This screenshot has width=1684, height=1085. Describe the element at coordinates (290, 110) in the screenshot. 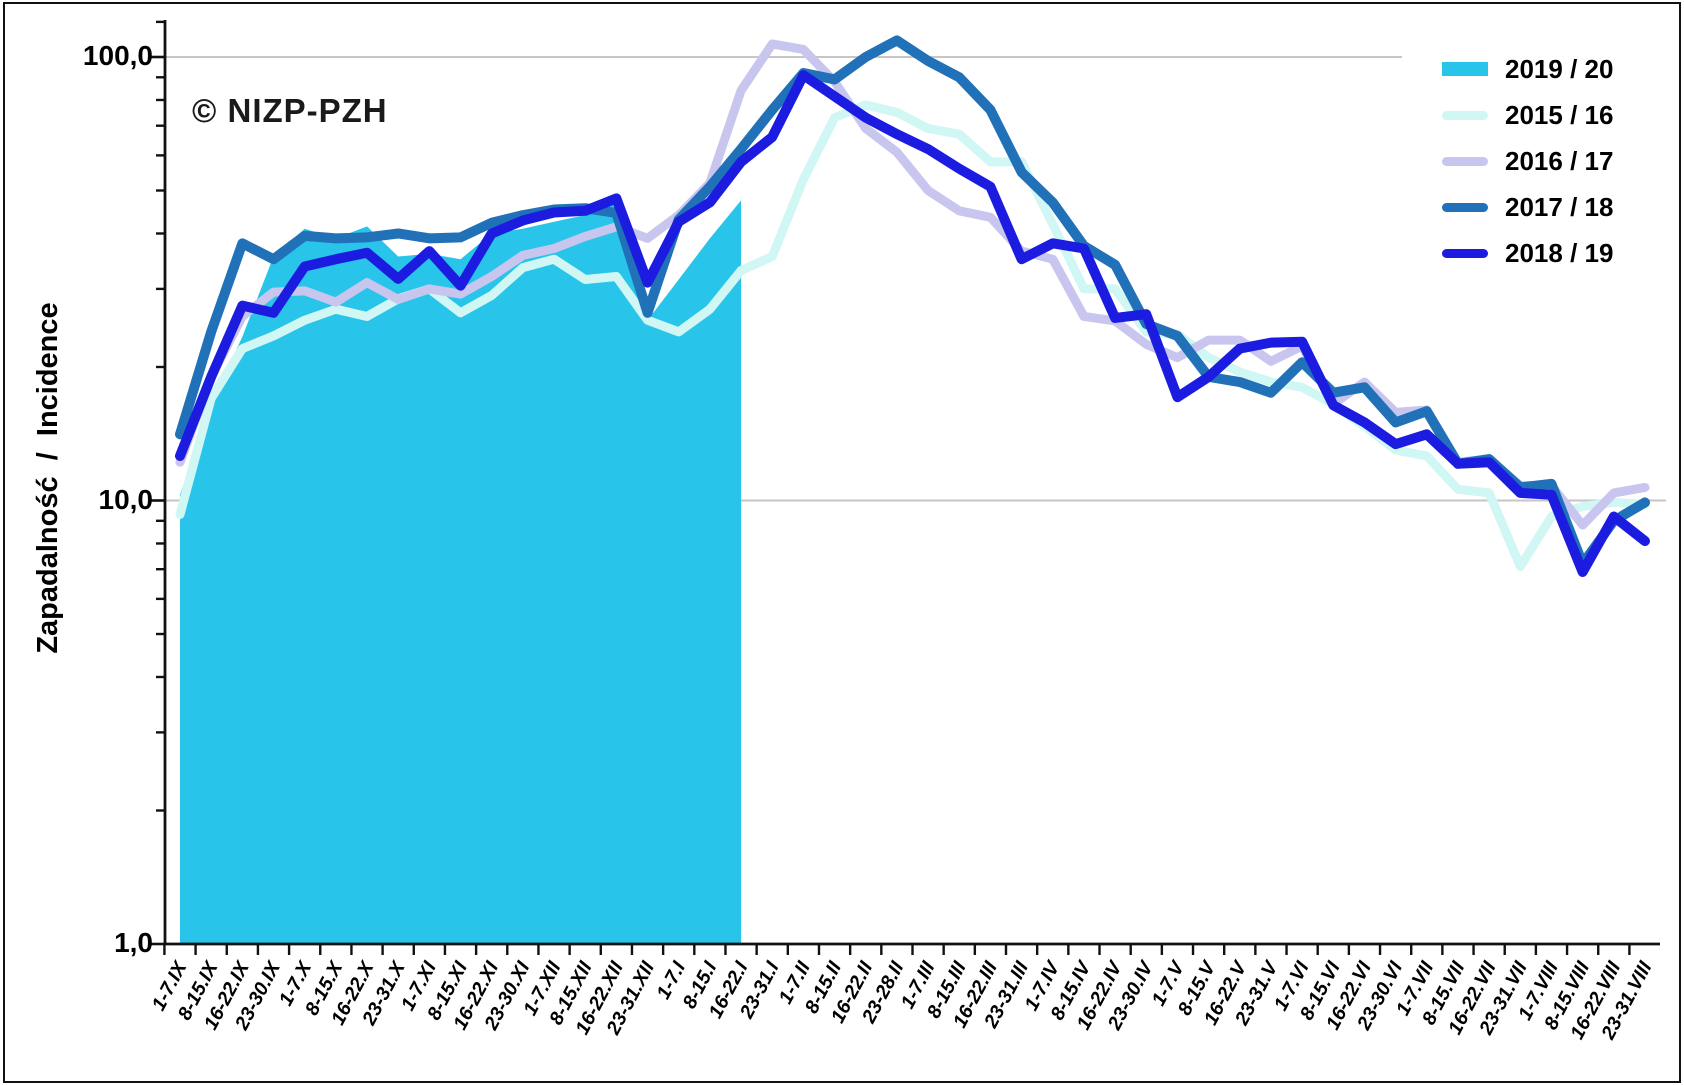

I see `copyright-watermark: © NIZP-PZH` at that location.